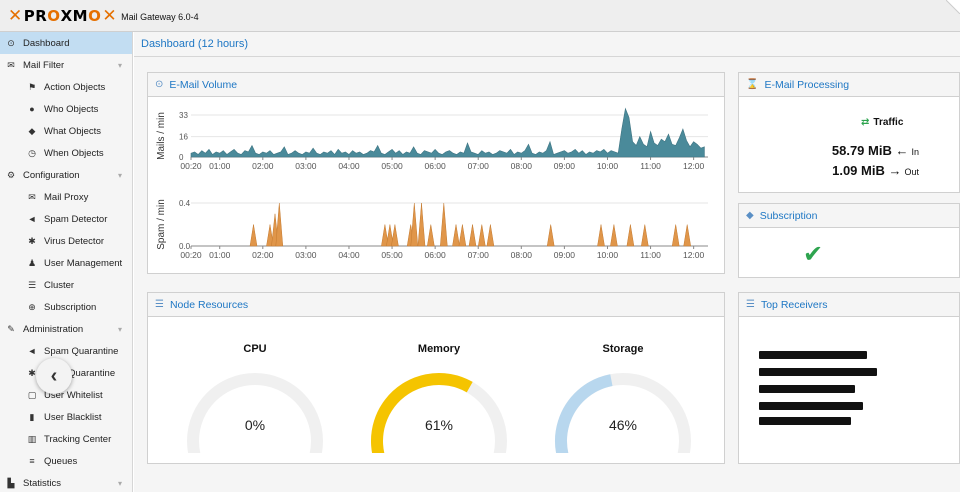  What do you see at coordinates (66, 109) in the screenshot?
I see `sidebar-item-who-objects: ● Who Objects` at bounding box center [66, 109].